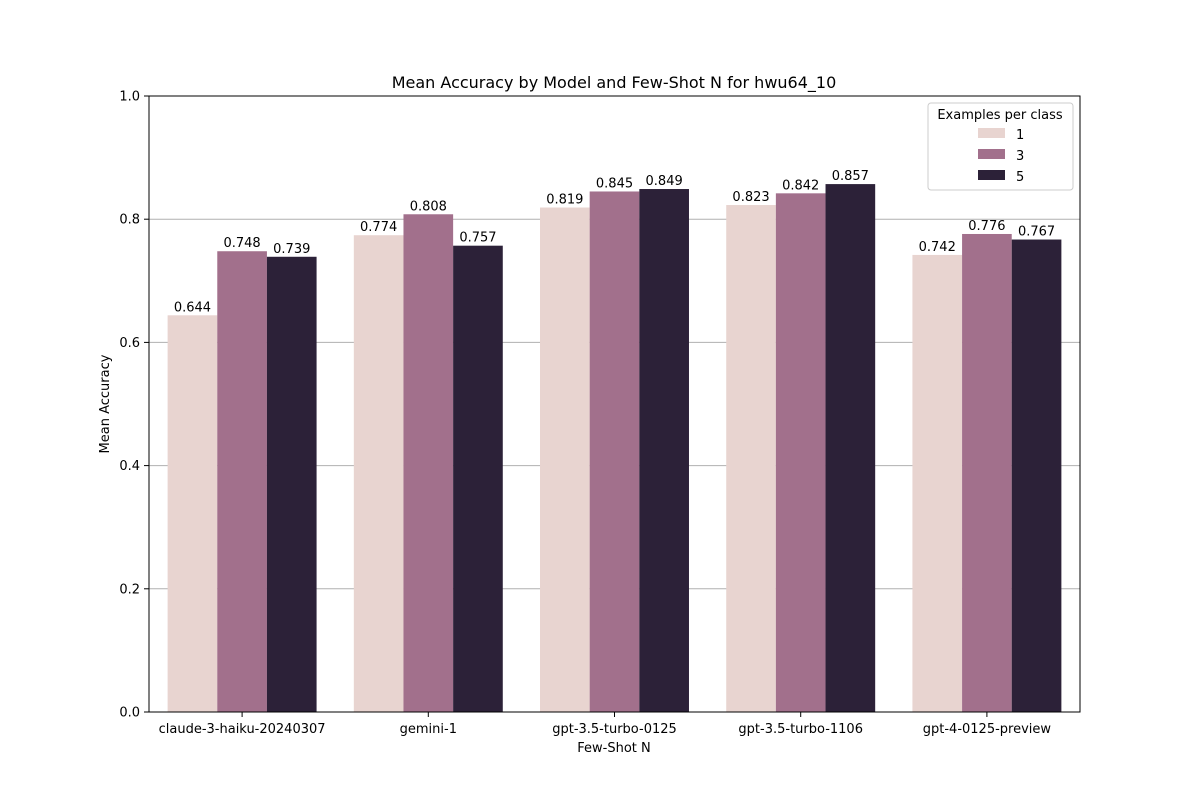 The height and width of the screenshot is (800, 1200). I want to click on legend-label: 5, so click(1020, 177).